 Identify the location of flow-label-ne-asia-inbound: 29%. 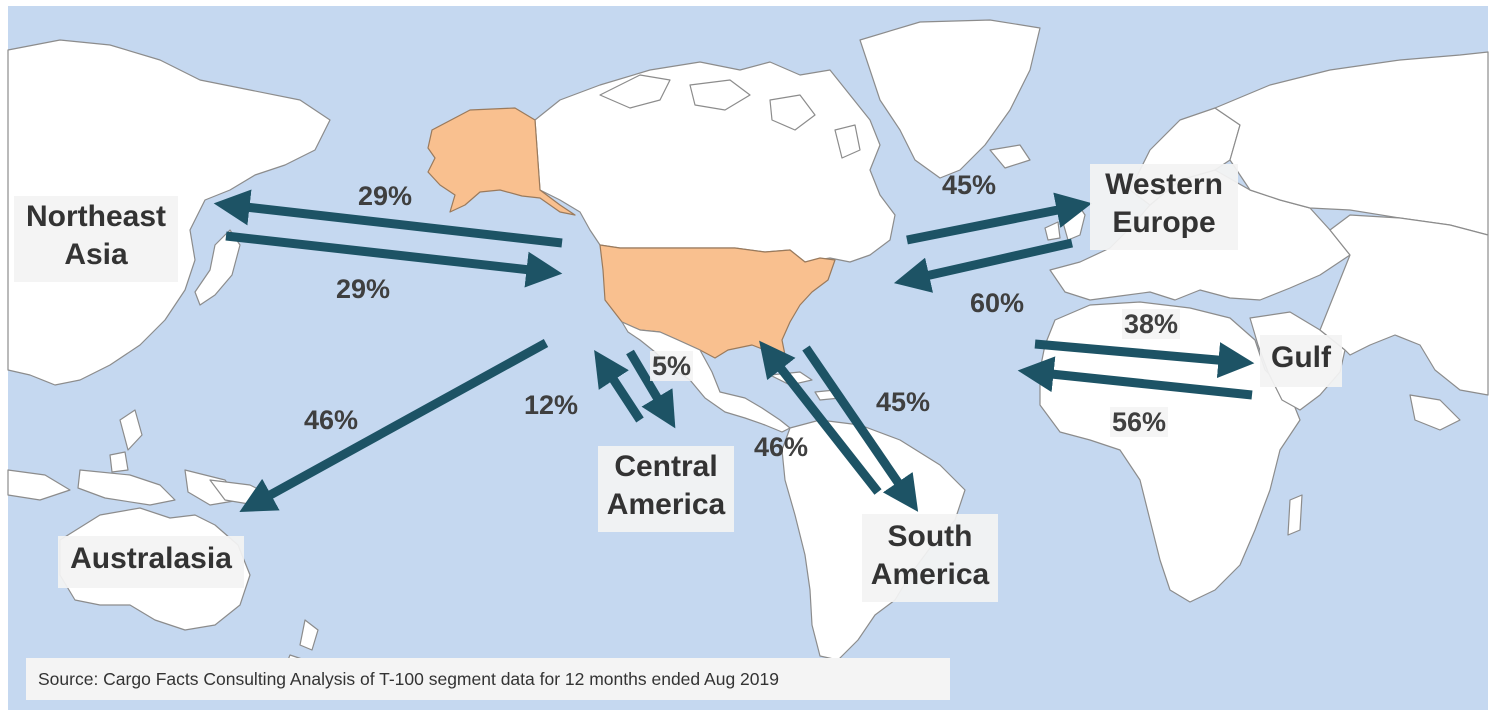
(363, 289).